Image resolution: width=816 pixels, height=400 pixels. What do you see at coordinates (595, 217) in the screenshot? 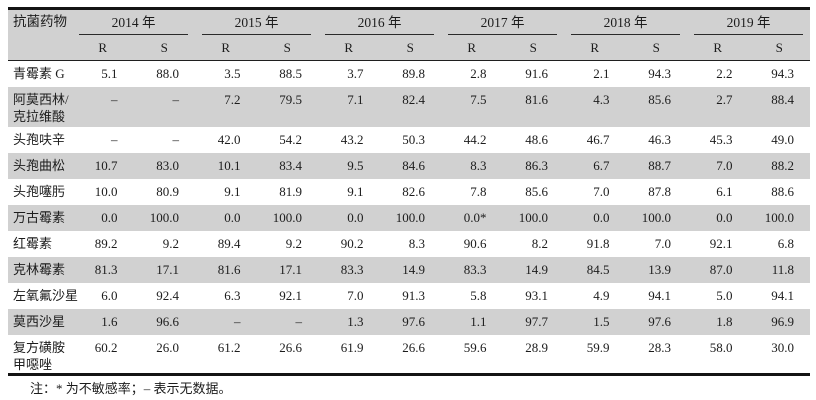
I see `value-cell: 0.0` at bounding box center [595, 217].